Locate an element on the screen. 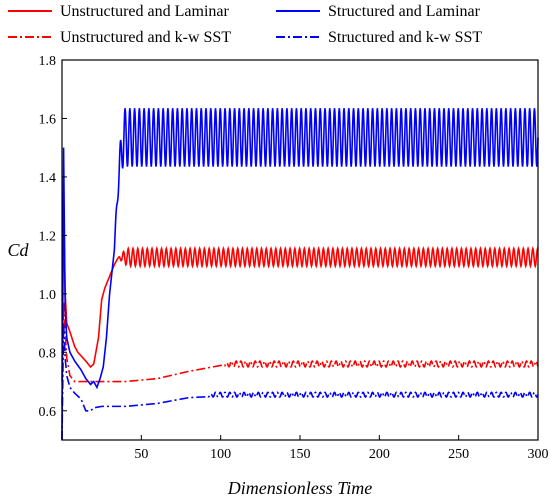 This screenshot has height=501, width=550. legend-label-3: Unstructured and k-w SST is located at coordinates (145, 37).